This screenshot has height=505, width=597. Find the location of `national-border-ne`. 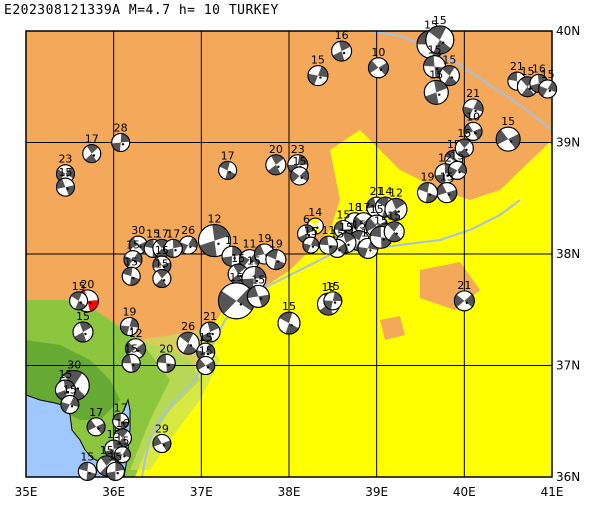

national-border-ne is located at coordinates (460, 81).